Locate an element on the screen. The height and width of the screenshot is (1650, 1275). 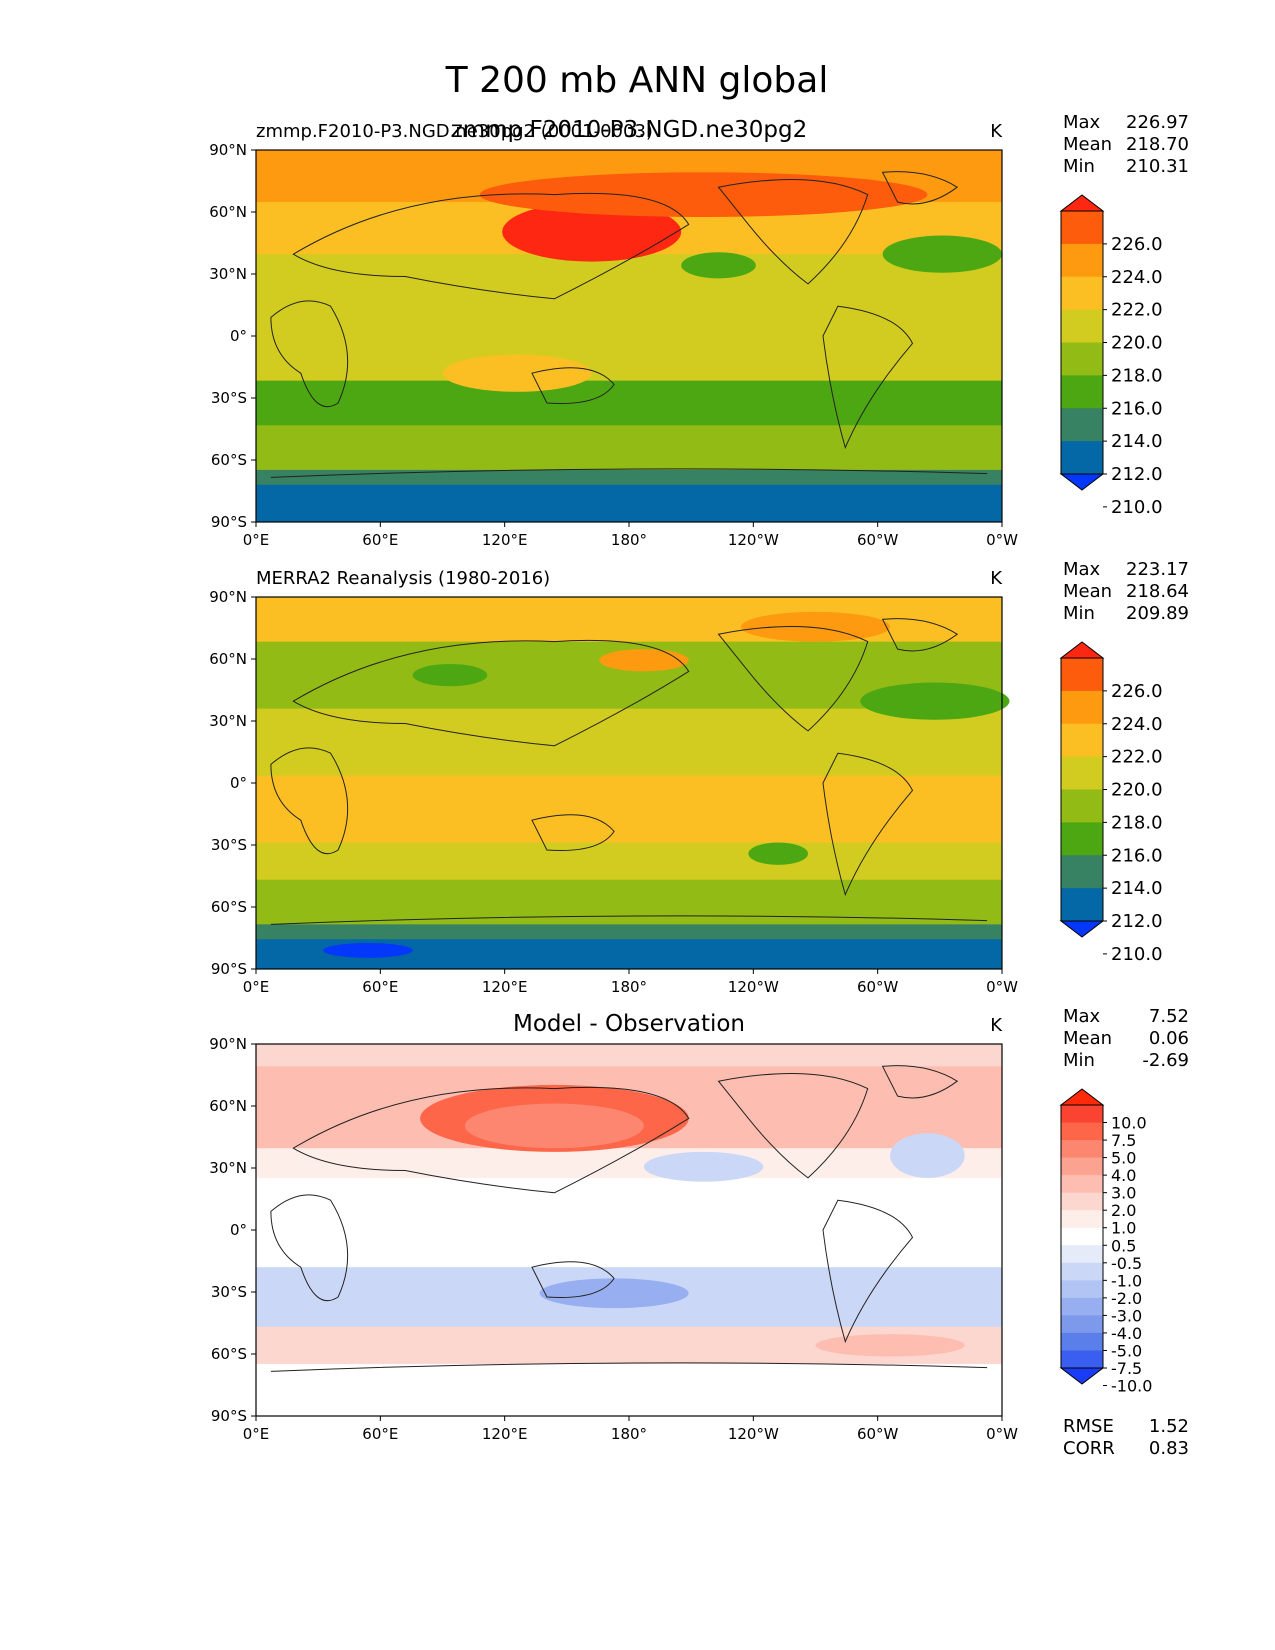
metric-value: 0.83 is located at coordinates (1169, 1448).